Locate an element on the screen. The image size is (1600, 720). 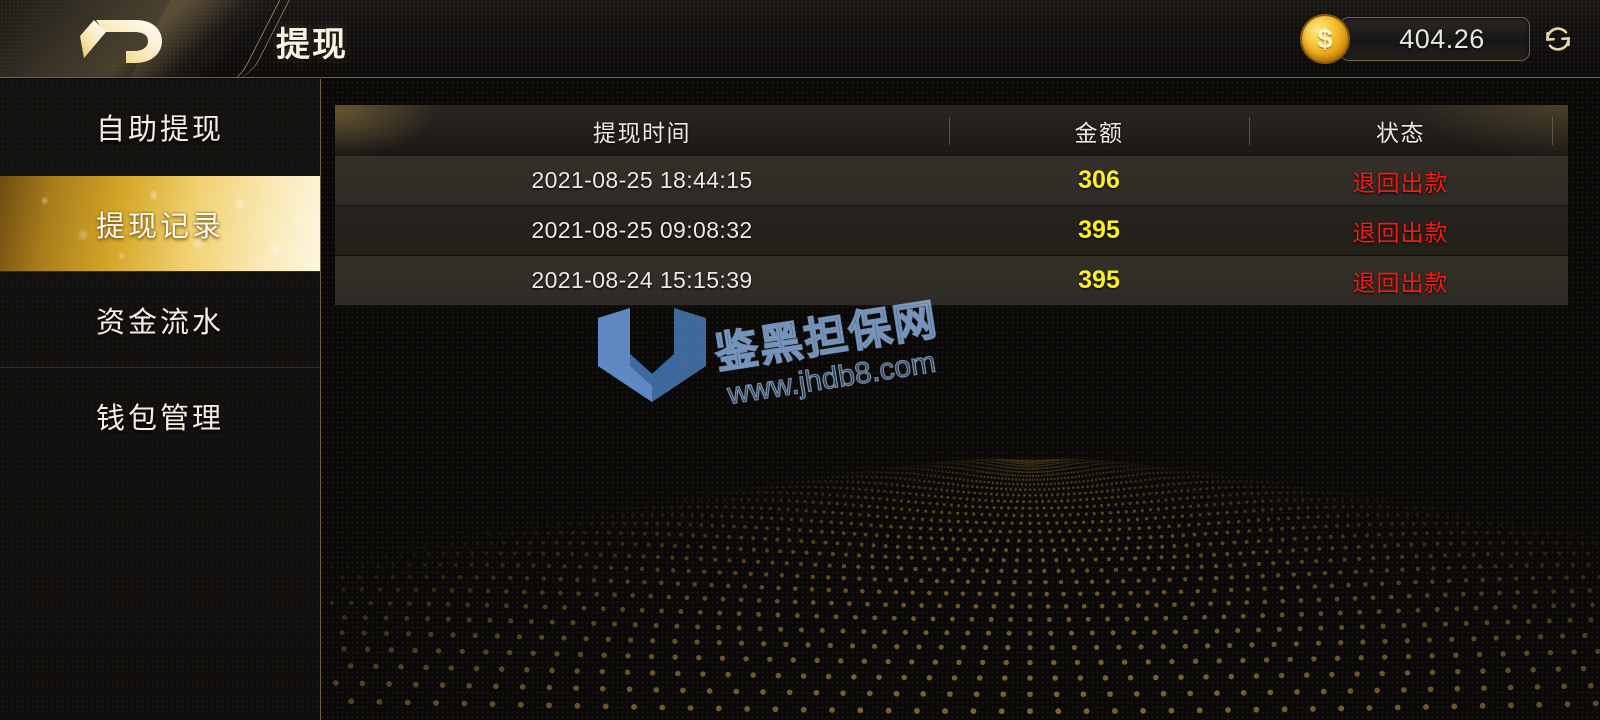
watermark: 鉴黑担保网 www.jhdb8.com is located at coordinates (786, 355).